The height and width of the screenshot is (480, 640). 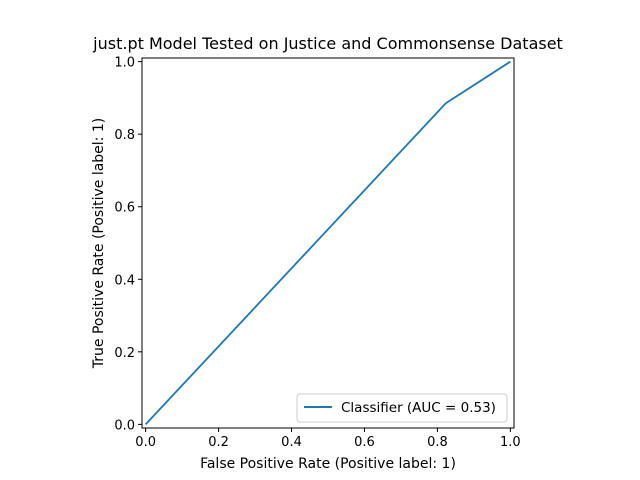 What do you see at coordinates (437, 442) in the screenshot?
I see `x-tick-label: 0.8` at bounding box center [437, 442].